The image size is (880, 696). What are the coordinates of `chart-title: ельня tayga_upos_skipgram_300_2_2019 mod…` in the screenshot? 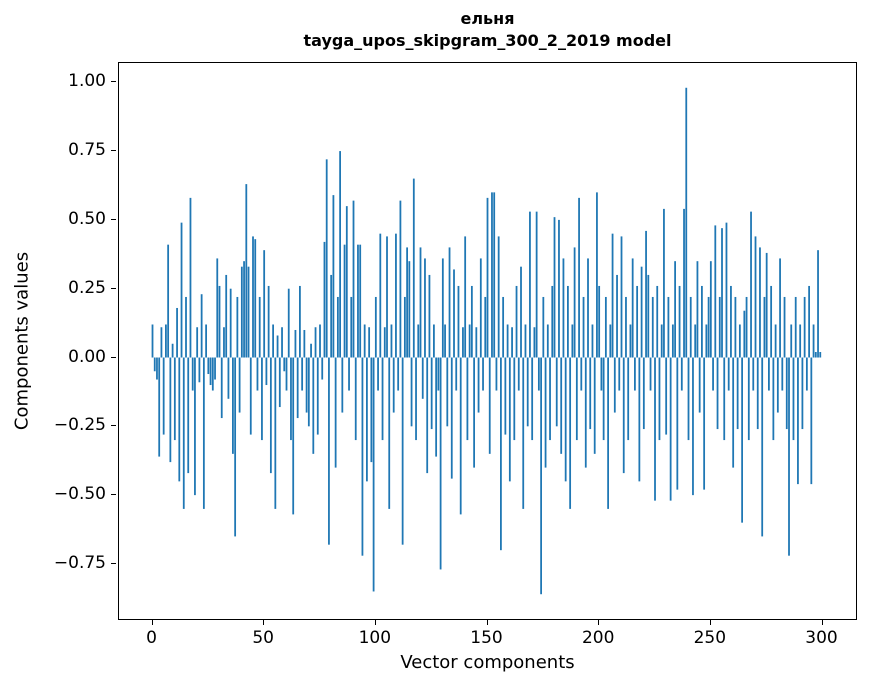 It's located at (487, 29).